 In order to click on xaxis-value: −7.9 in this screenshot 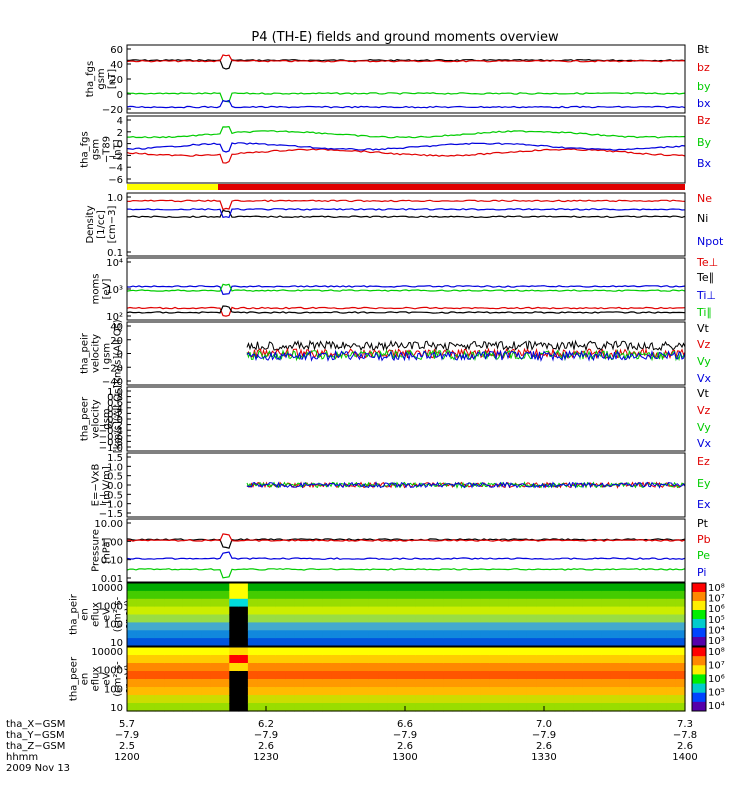, I will do `click(544, 735)`.